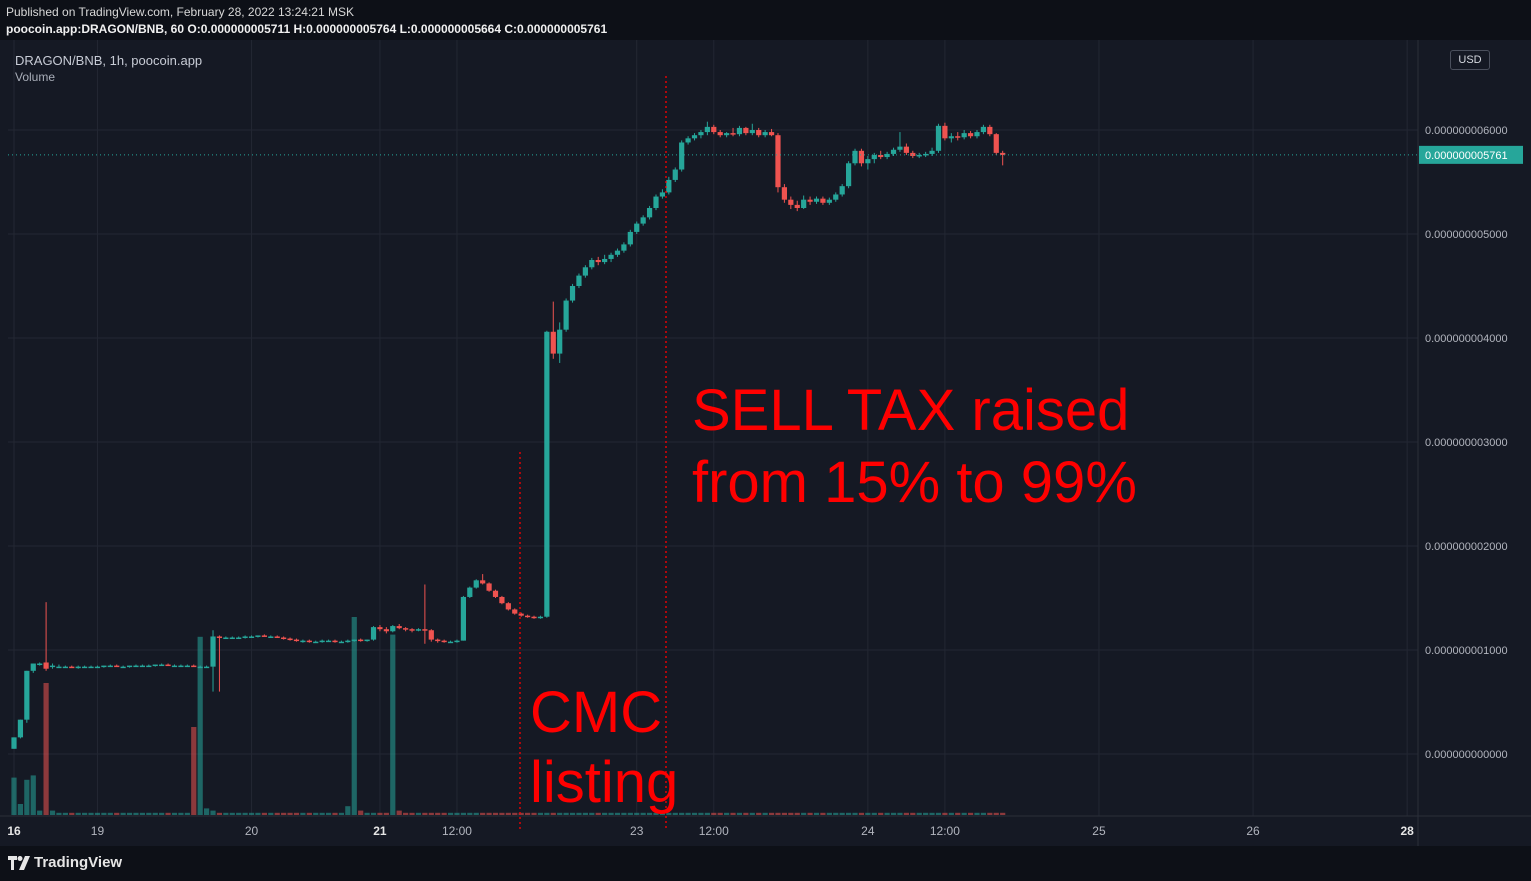  I want to click on tradingview-logo: TradingView, so click(65, 862).